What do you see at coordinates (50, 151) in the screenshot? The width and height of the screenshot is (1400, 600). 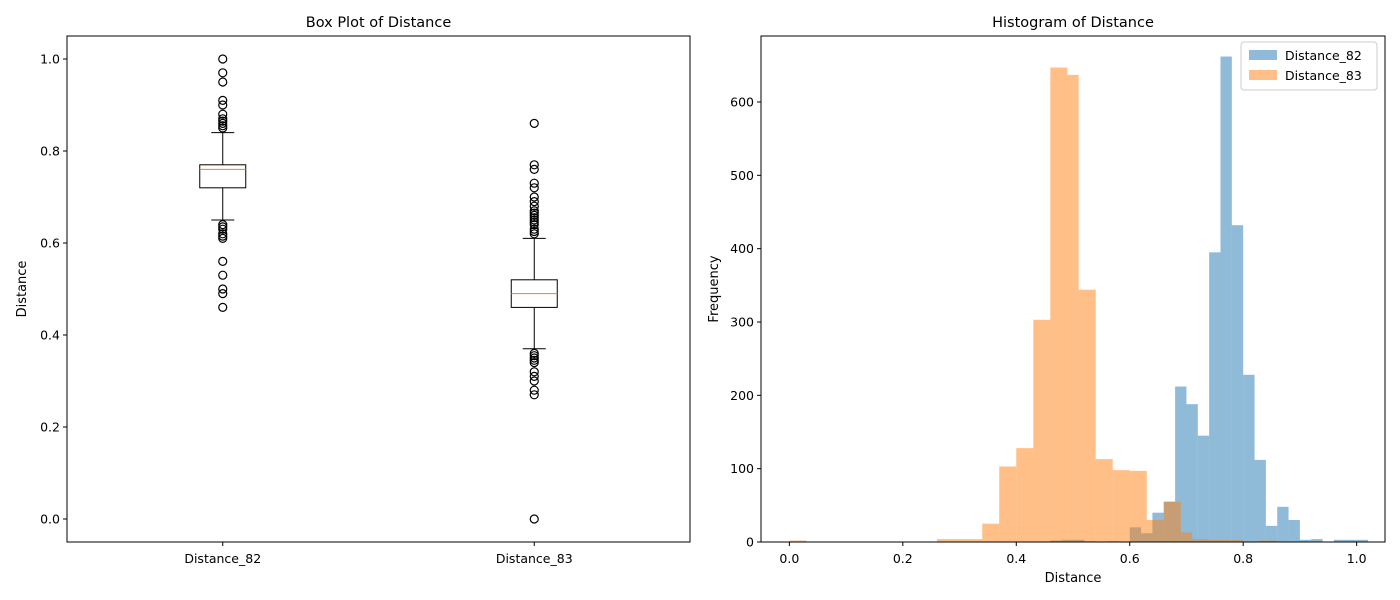 I see `box-plot-y-tick-label: 0.8` at bounding box center [50, 151].